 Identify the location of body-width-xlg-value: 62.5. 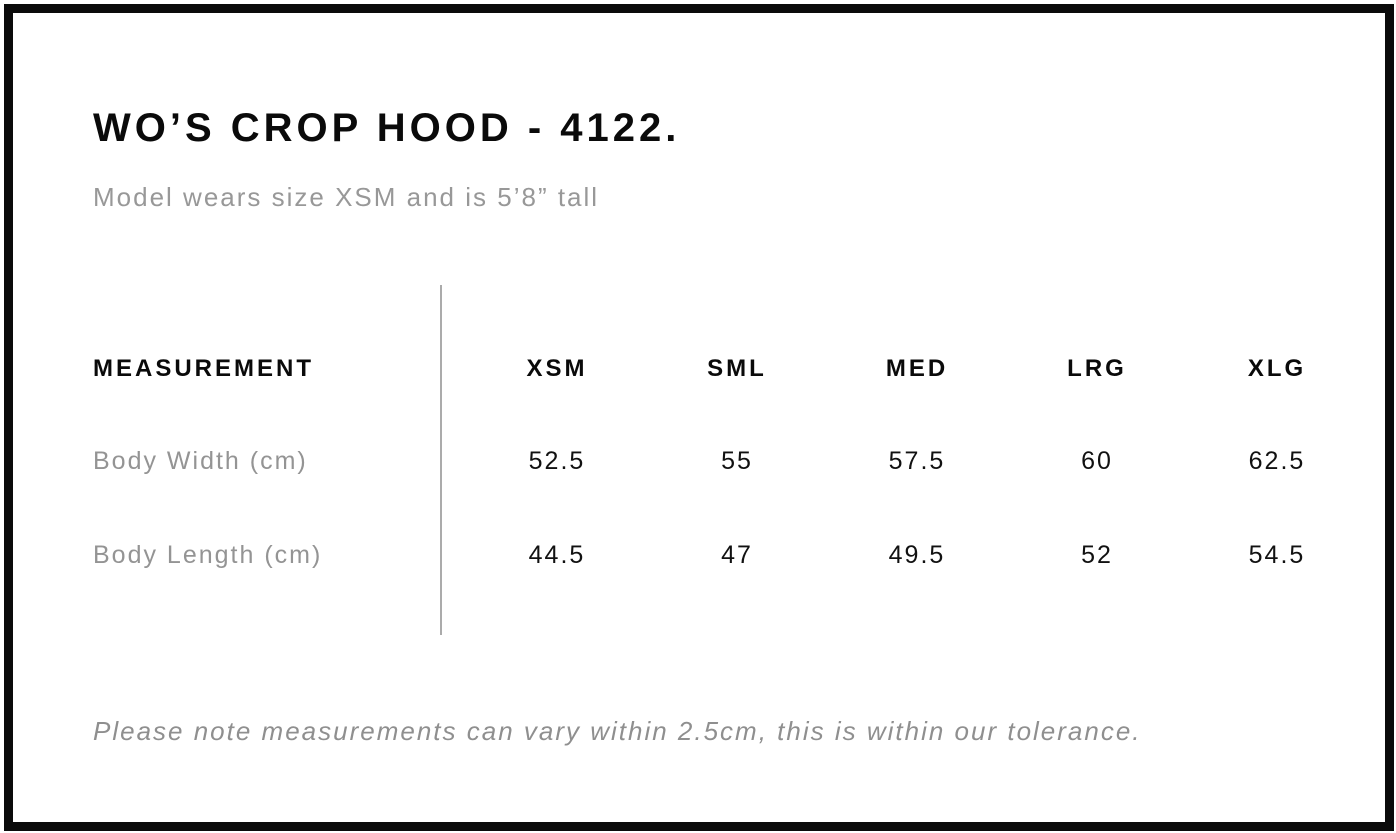
(1277, 461).